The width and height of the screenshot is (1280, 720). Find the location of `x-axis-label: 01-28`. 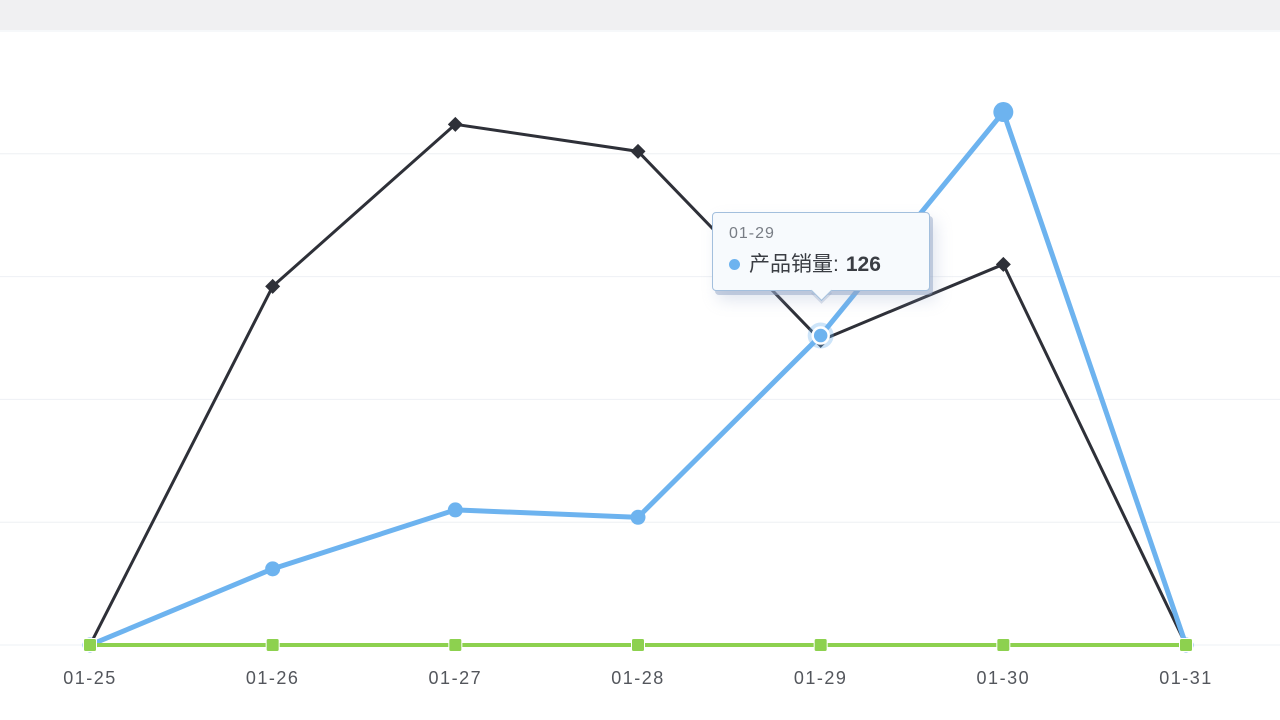

x-axis-label: 01-28 is located at coordinates (638, 678).